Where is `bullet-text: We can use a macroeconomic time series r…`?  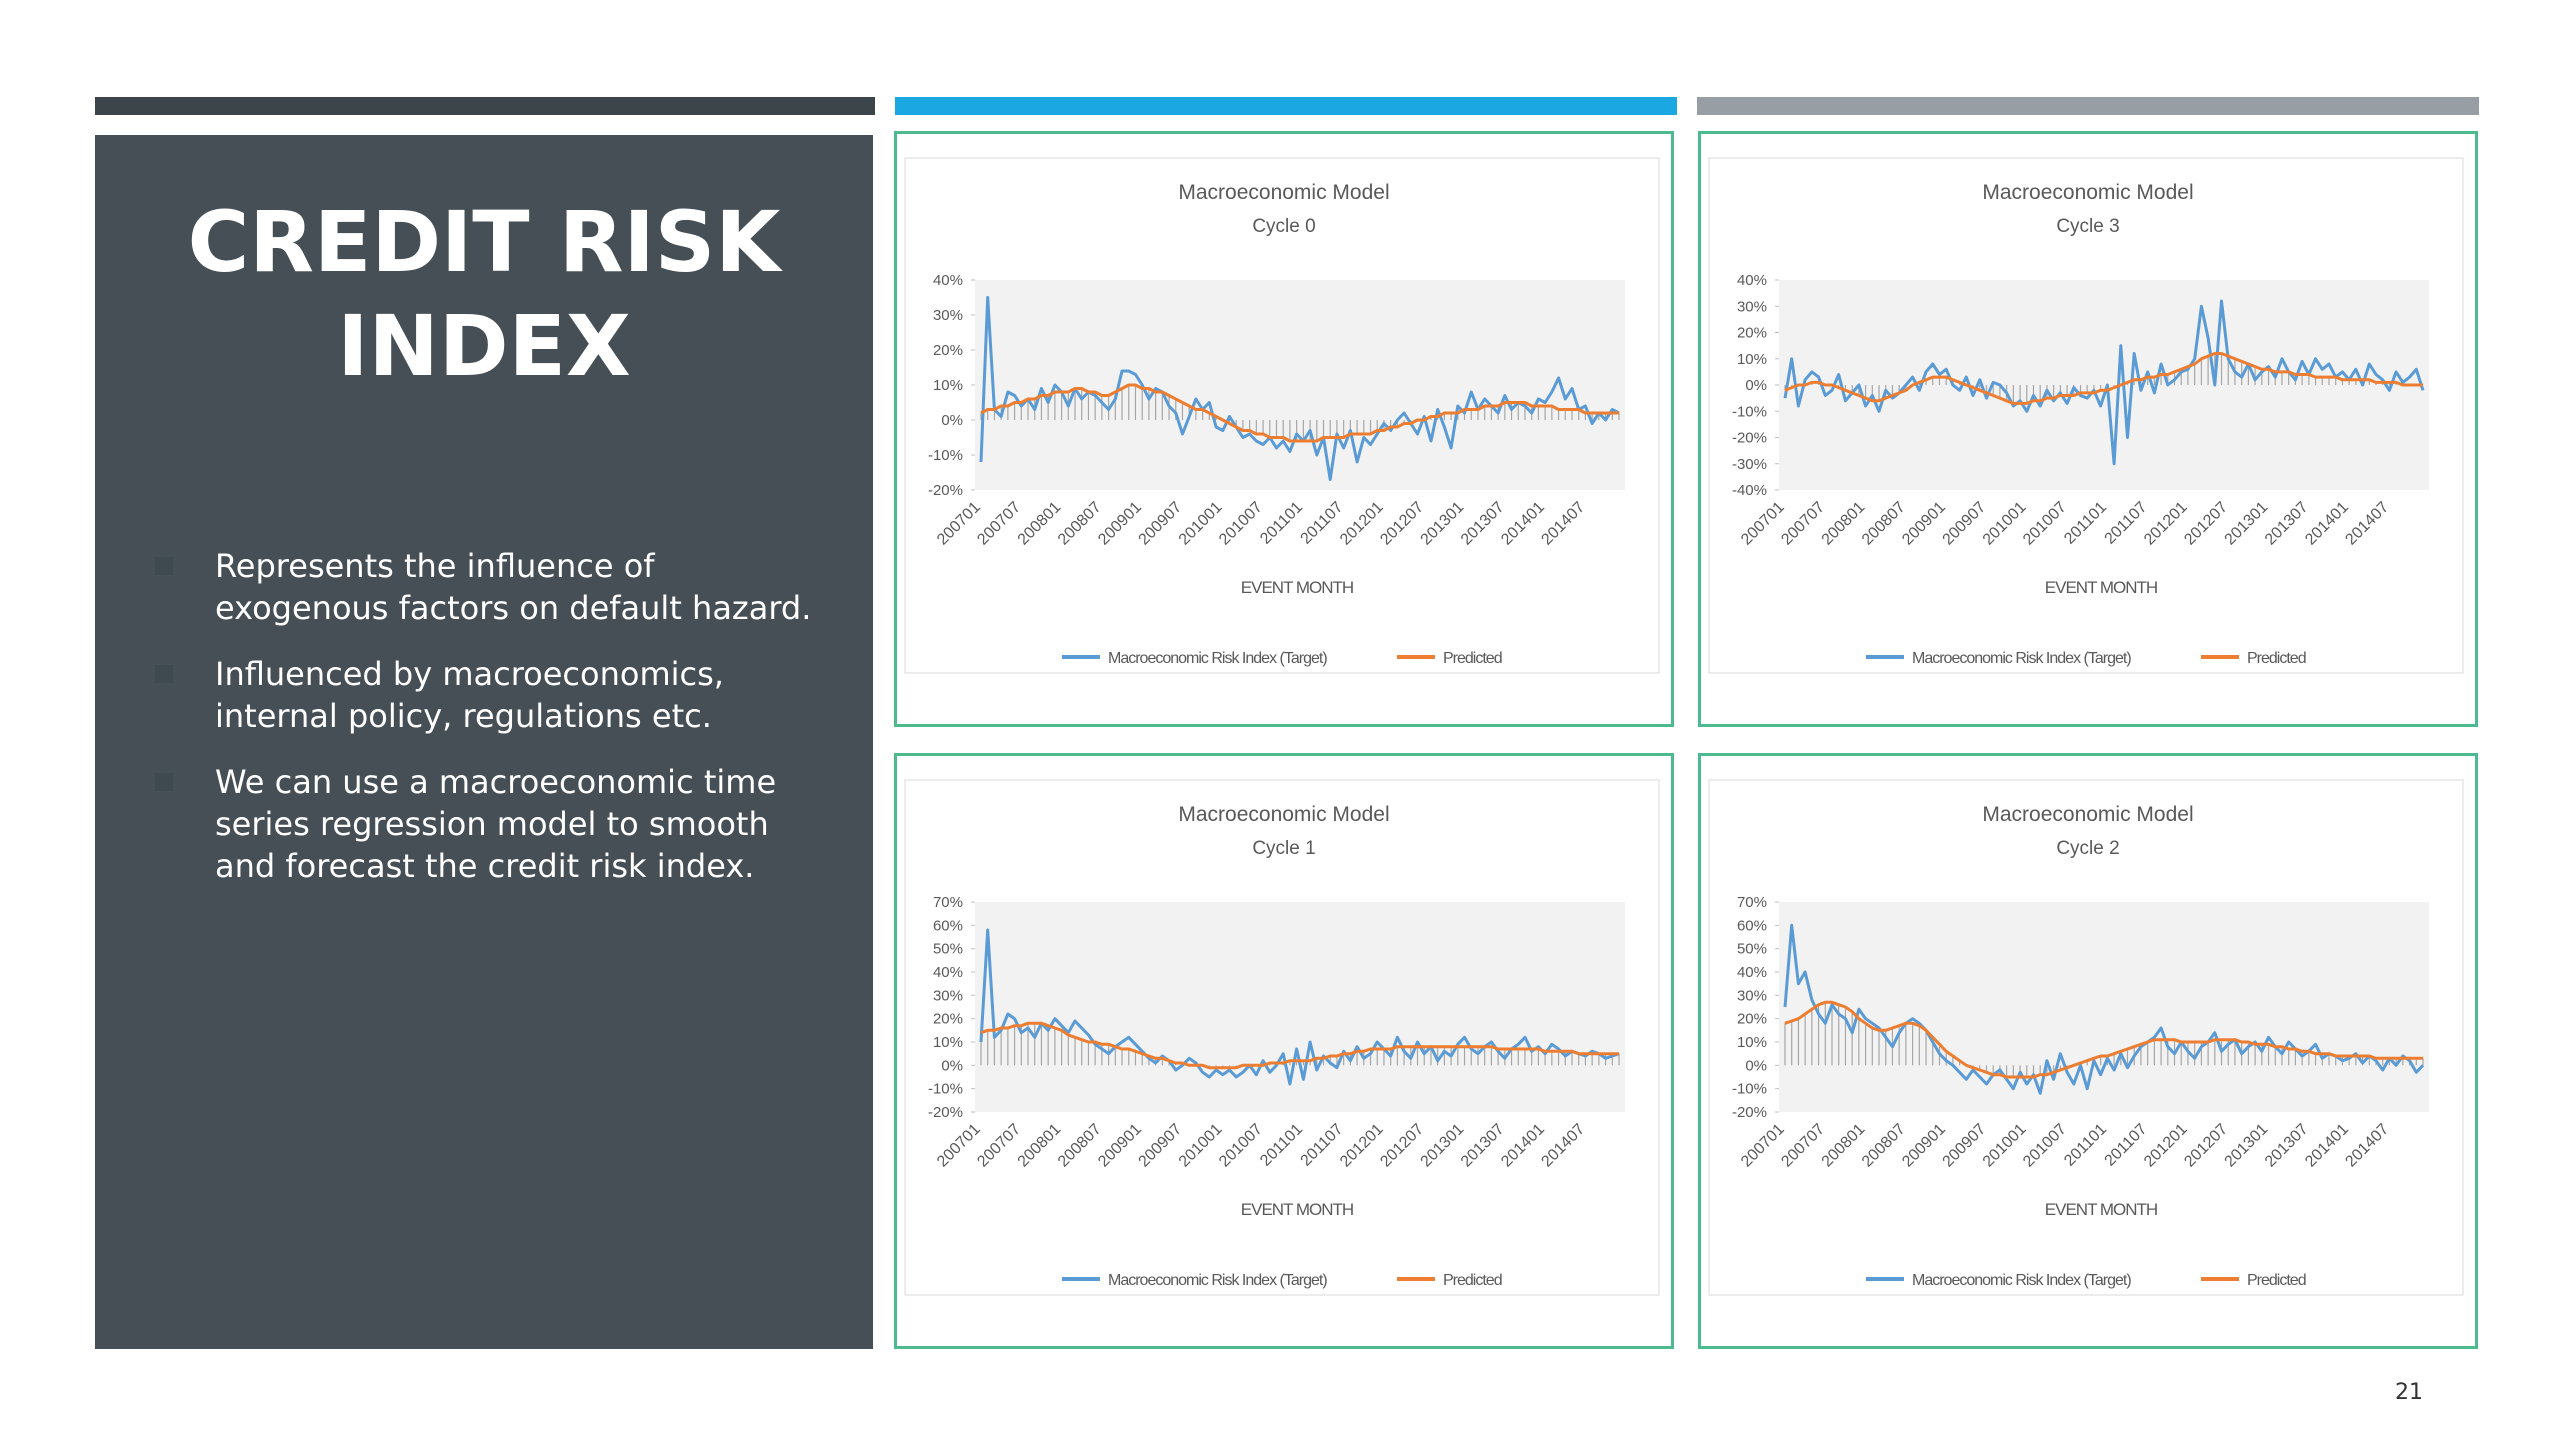 bullet-text: We can use a macroeconomic time series r… is located at coordinates (496, 824).